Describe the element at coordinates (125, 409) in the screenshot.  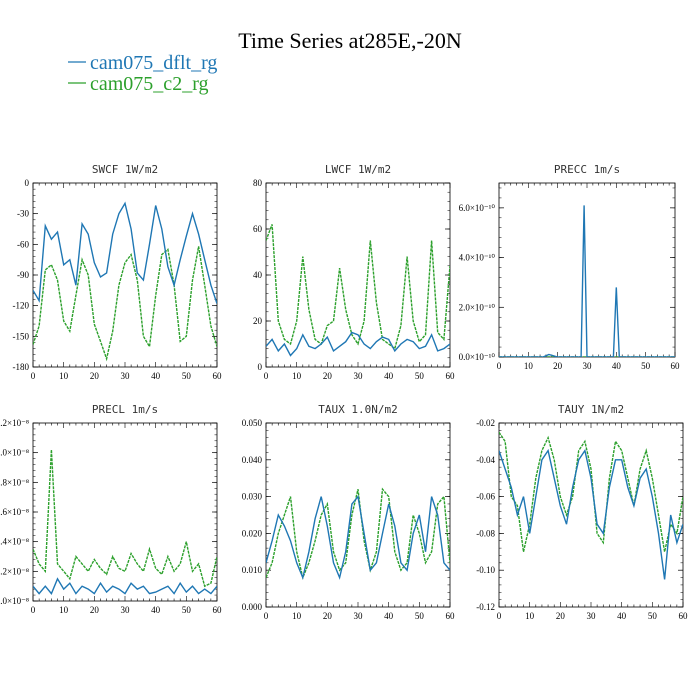
I see `panel-title-precl: PRECL 1m/s` at that location.